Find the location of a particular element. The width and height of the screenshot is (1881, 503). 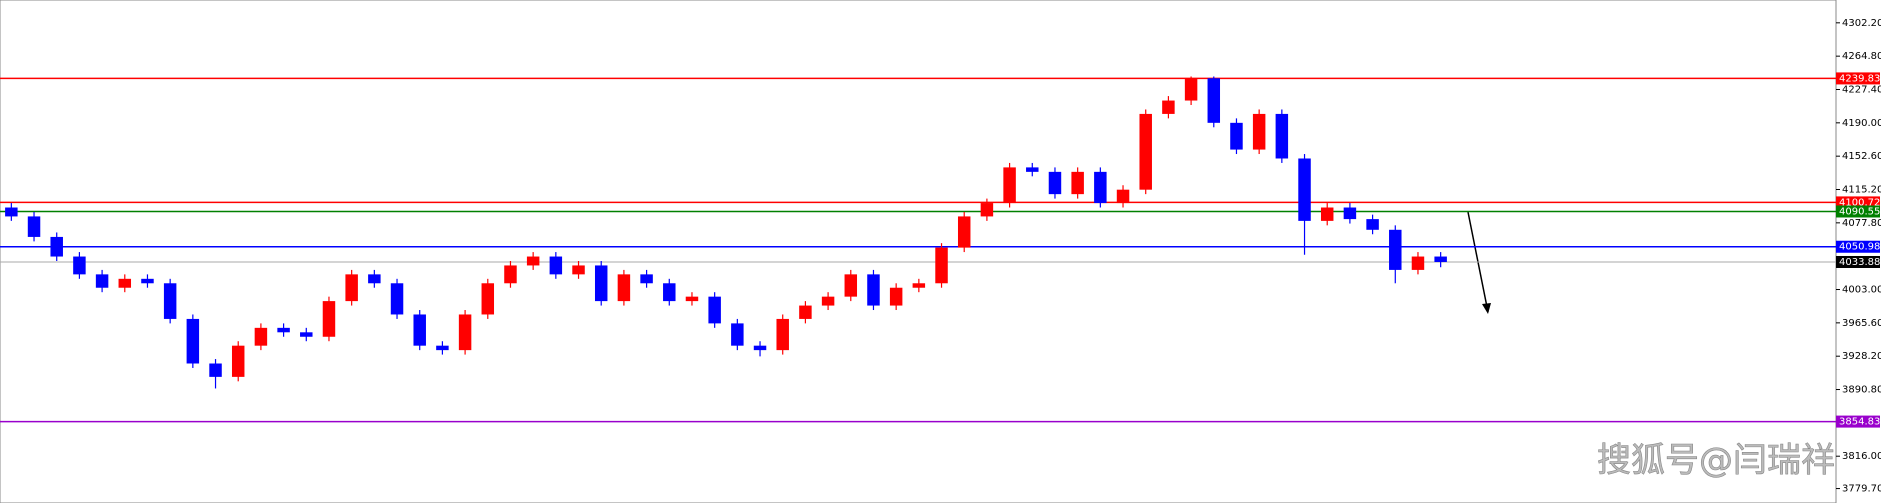

y-tick-label: 4302.20 is located at coordinates (1861, 23).